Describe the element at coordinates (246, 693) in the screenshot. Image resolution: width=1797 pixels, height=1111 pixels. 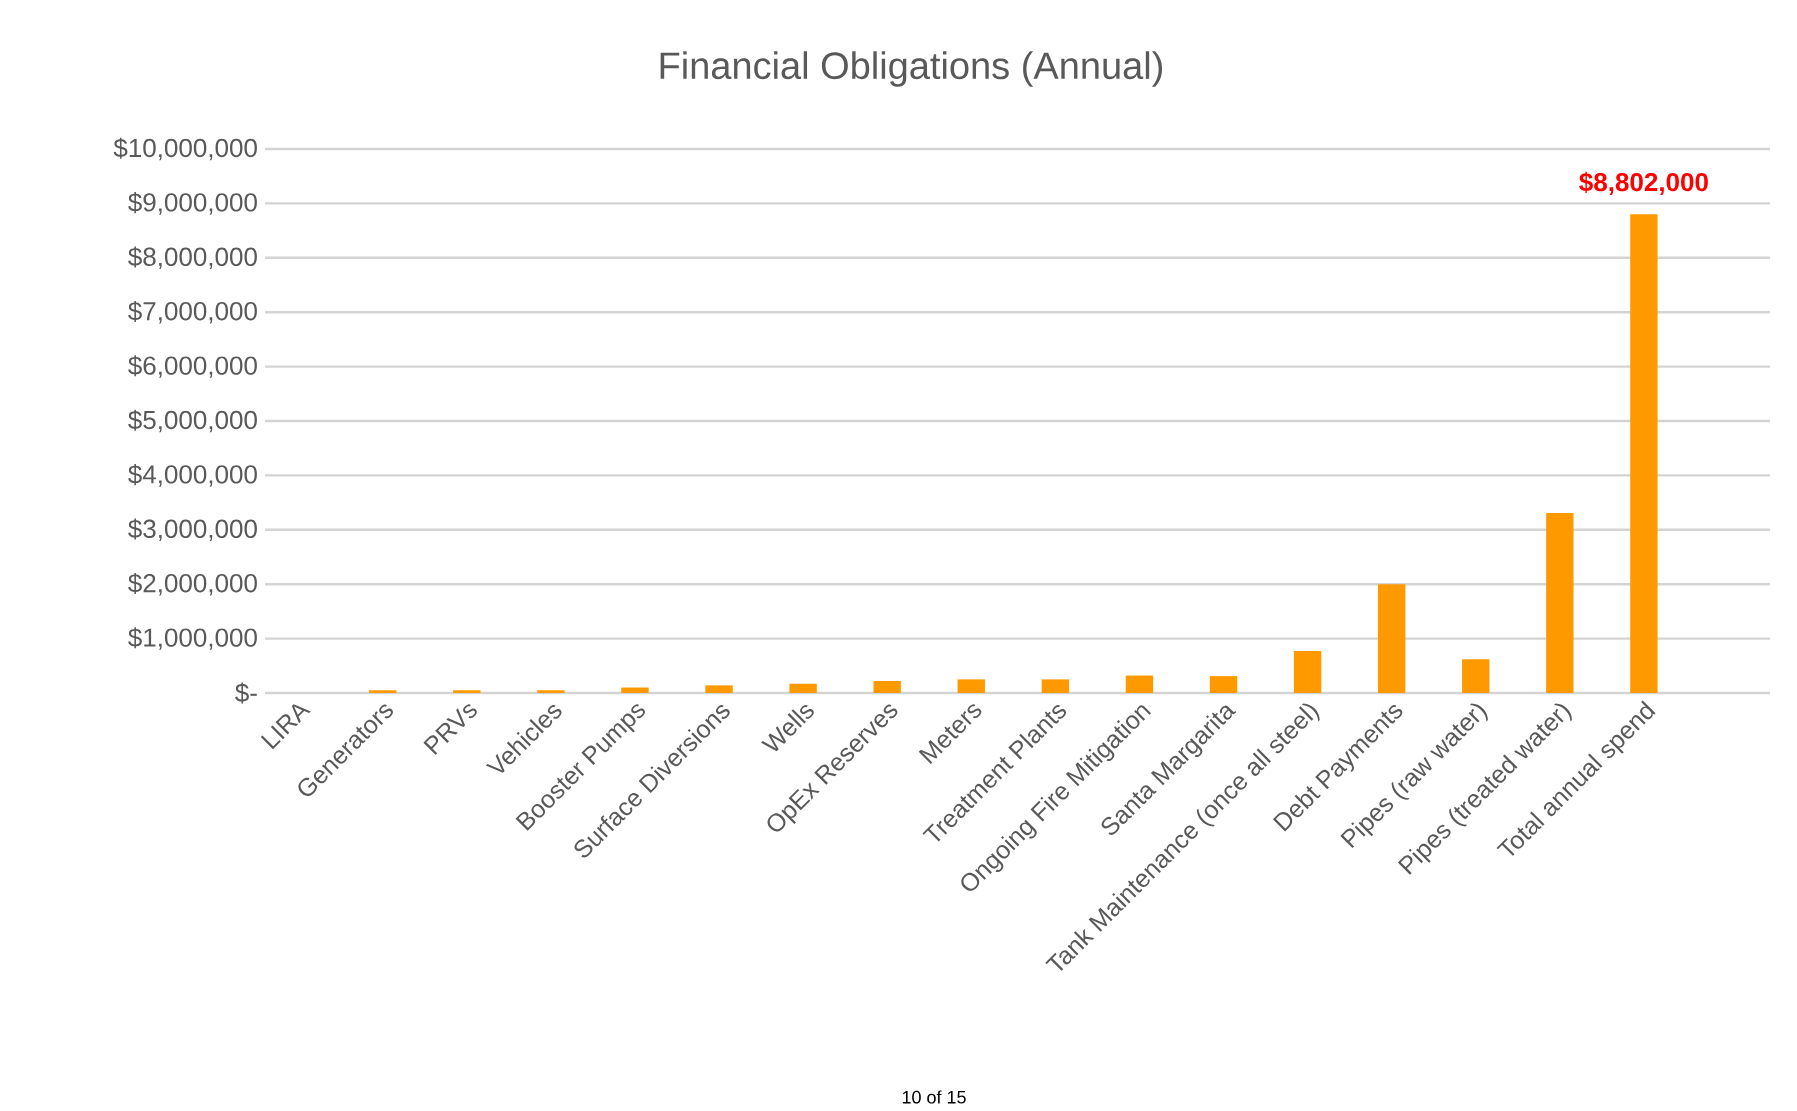
I see `y-tick-label: $-` at that location.